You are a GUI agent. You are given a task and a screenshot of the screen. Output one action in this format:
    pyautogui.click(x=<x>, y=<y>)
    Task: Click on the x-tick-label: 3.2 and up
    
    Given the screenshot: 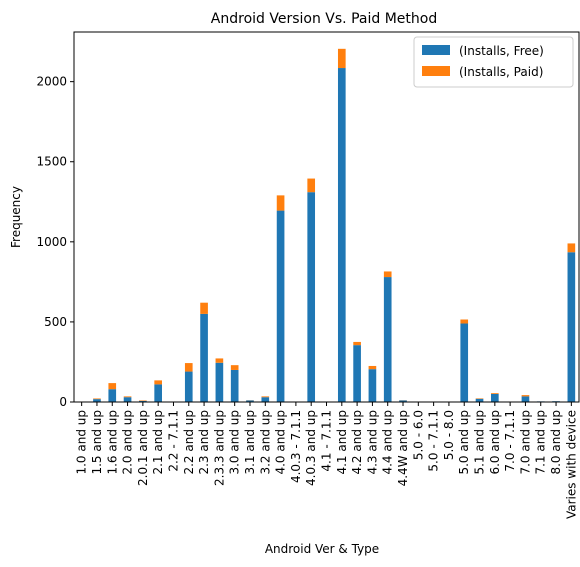 What is the action you would take?
    pyautogui.click(x=265, y=442)
    